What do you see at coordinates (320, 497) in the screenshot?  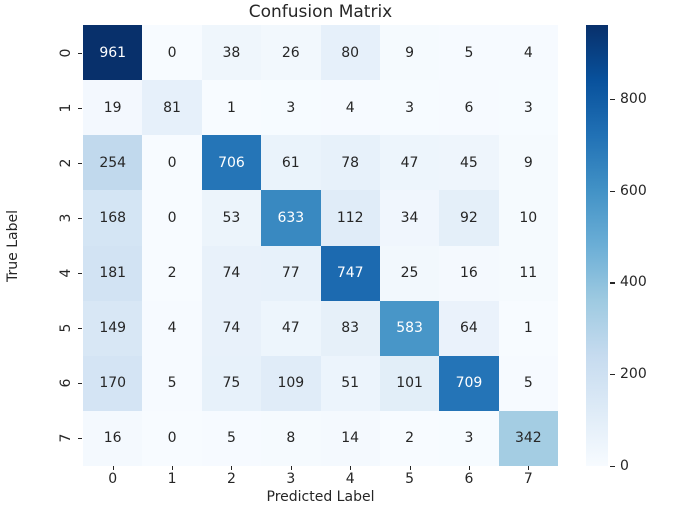 I see `x-axis-label: Predicted Label` at bounding box center [320, 497].